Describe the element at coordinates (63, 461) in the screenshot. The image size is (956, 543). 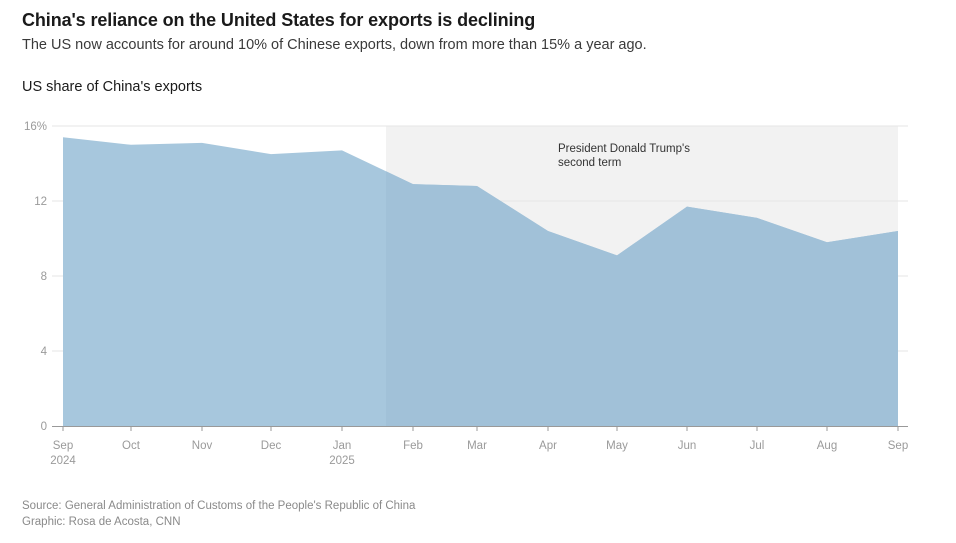
I see `x-tick-label-year: 2024` at that location.